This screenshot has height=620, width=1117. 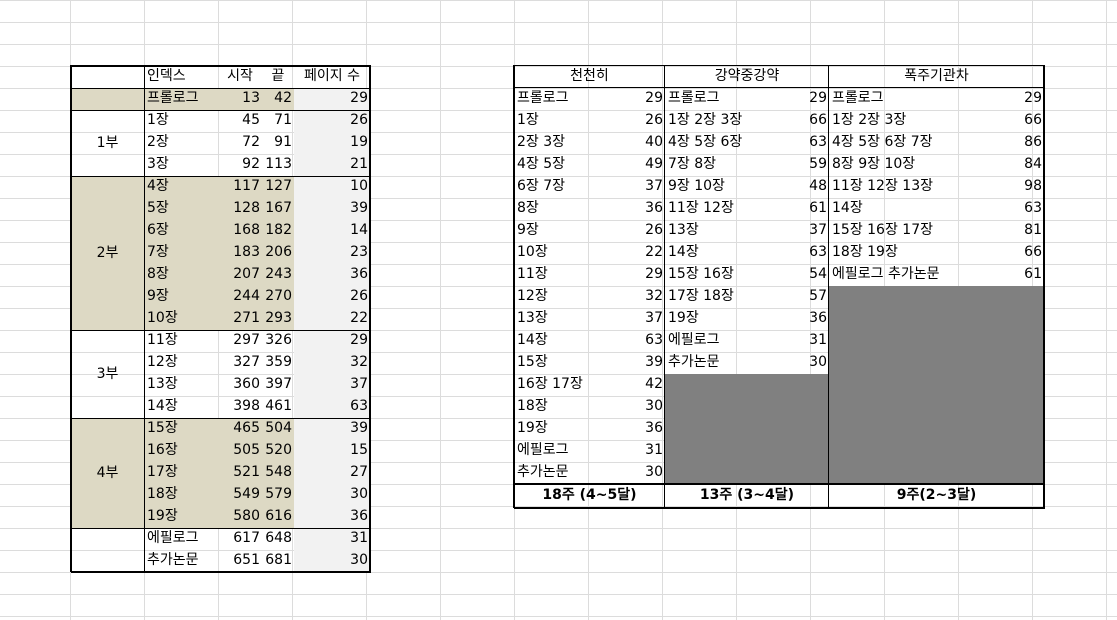 What do you see at coordinates (701, 274) in the screenshot?
I see `plan-row-label: 15장 16장` at bounding box center [701, 274].